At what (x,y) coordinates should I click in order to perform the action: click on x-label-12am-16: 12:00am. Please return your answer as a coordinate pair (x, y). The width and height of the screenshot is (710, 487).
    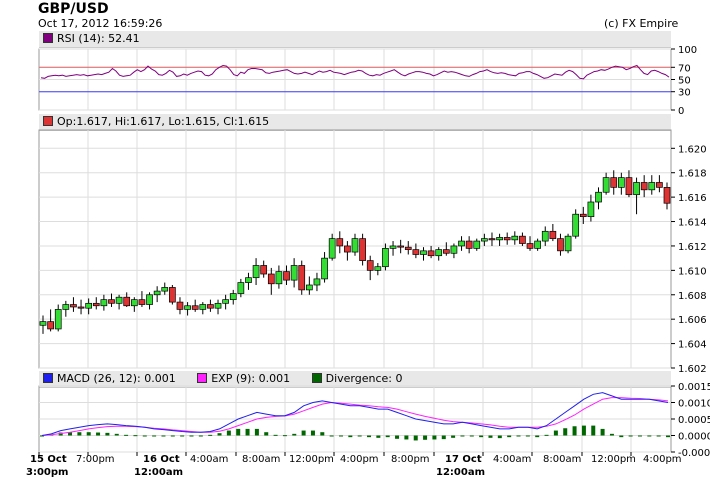
    Looking at the image, I should click on (158, 472).